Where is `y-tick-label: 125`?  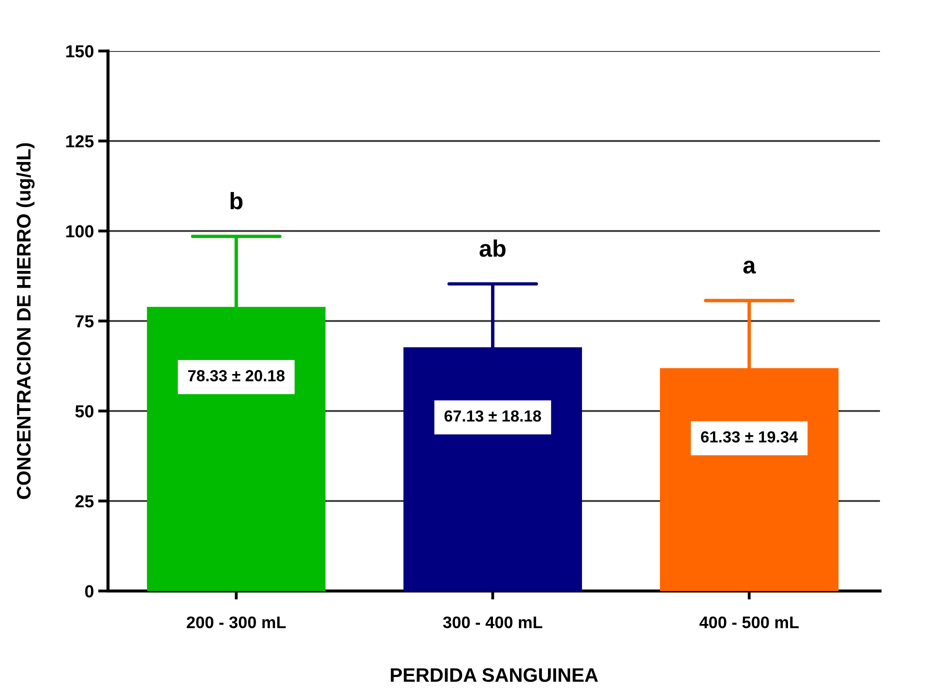
y-tick-label: 125 is located at coordinates (80, 141).